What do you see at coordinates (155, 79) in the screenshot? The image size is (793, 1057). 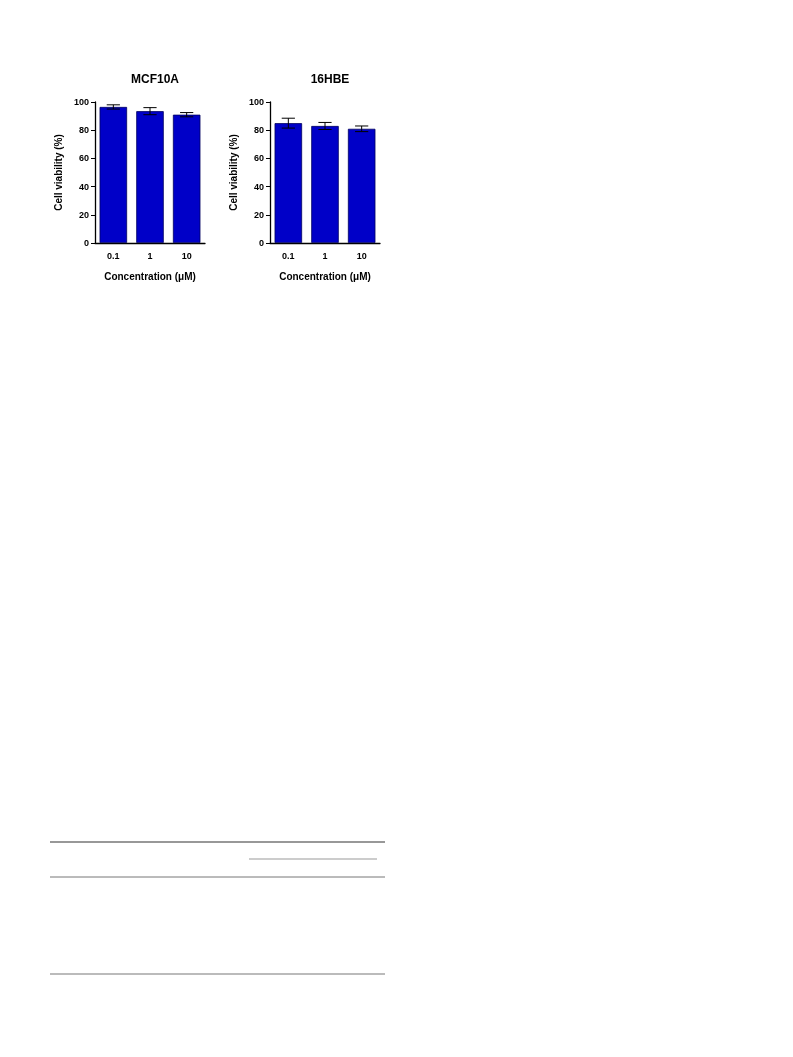 I see `chart-title: MCF10A` at bounding box center [155, 79].